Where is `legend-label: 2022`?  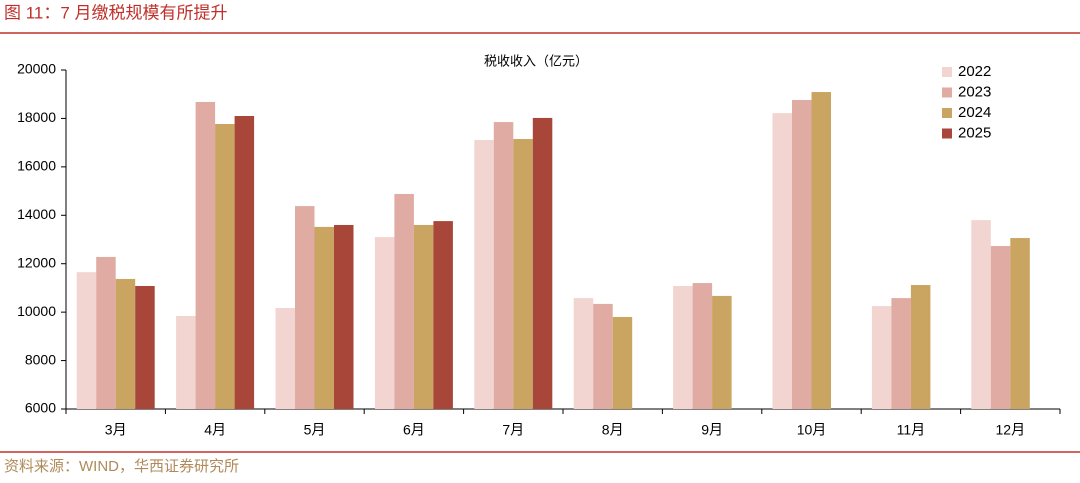 legend-label: 2022 is located at coordinates (974, 71).